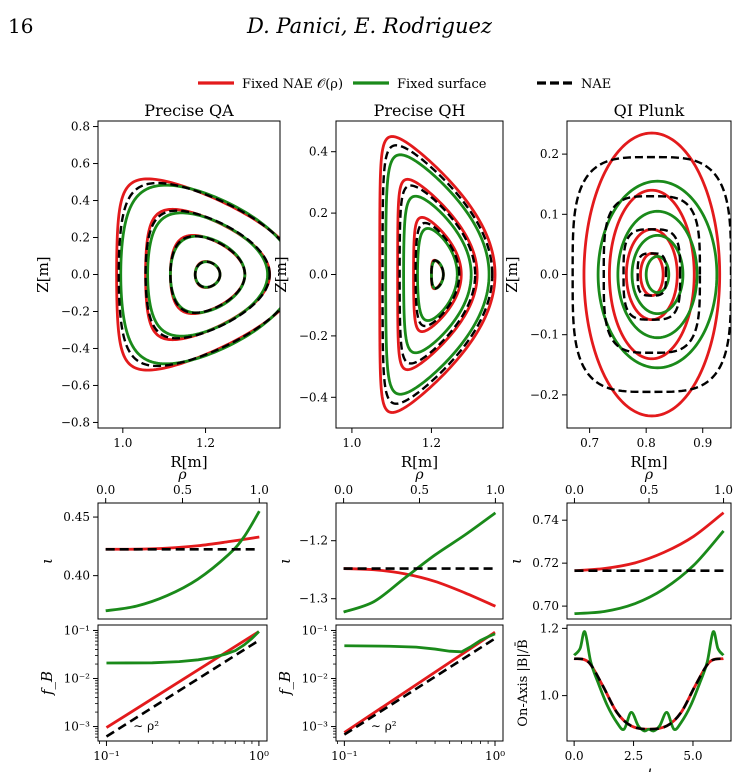  I want to click on qh-iota: 0.0 0.5 1.0 −1.3 −1.2 ρ ι, so click(390, 543).